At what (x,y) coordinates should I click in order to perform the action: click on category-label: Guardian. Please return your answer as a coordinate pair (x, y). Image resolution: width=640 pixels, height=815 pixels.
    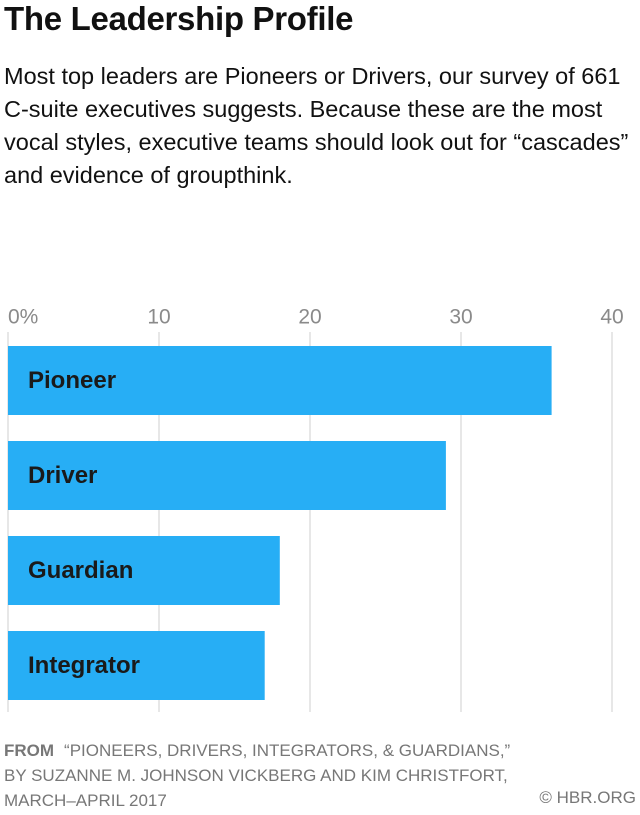
    Looking at the image, I should click on (80, 570).